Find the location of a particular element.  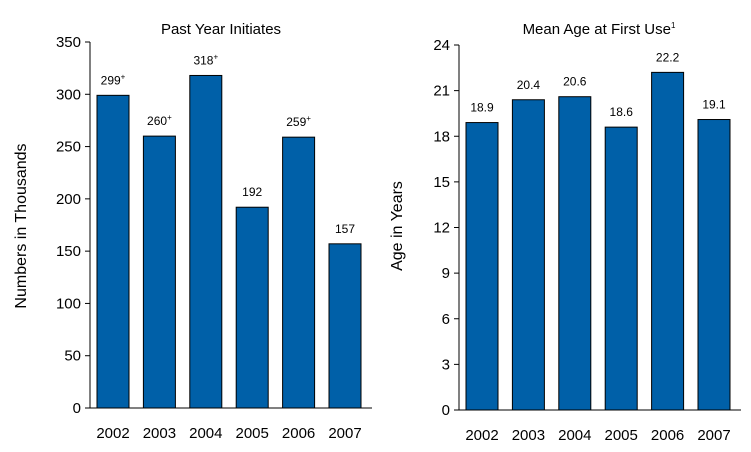

data-label: 18.9 is located at coordinates (482, 108).